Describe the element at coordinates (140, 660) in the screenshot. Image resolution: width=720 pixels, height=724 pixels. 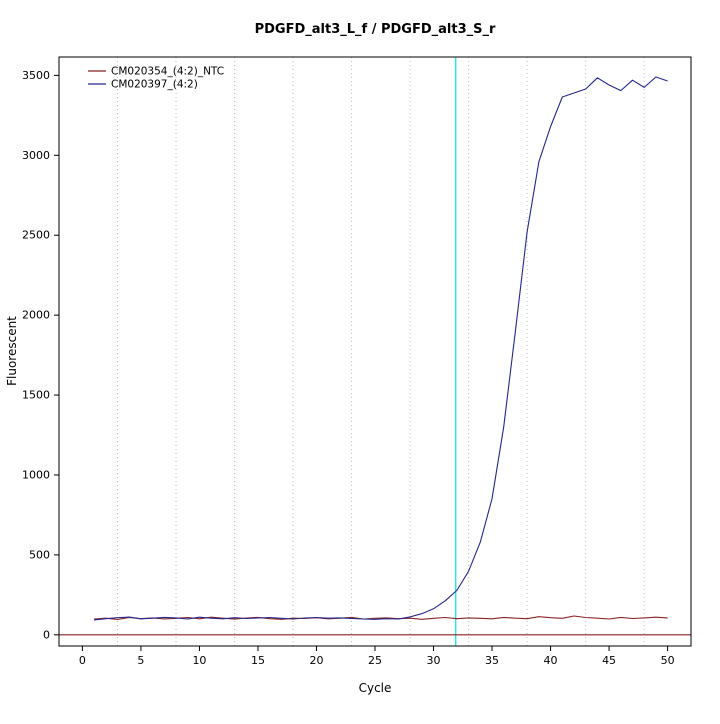
I see `x-tick-label: 5` at that location.